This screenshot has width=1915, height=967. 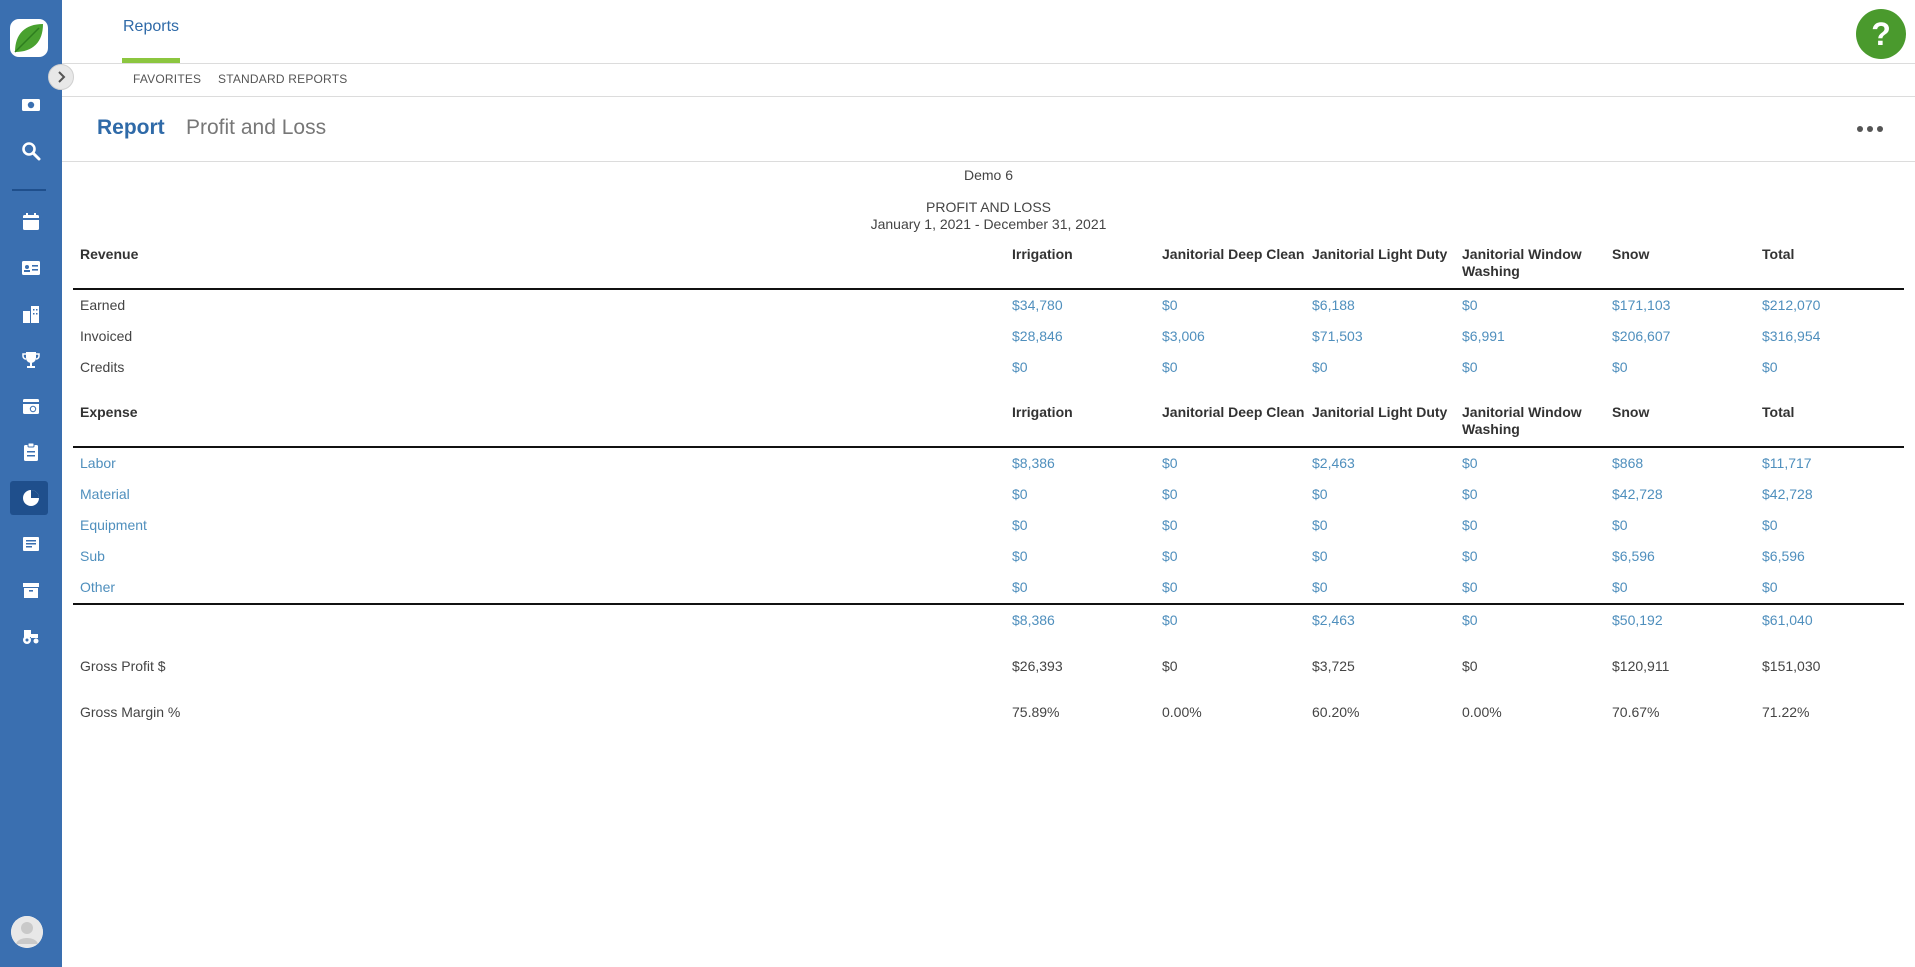 What do you see at coordinates (31, 406) in the screenshot?
I see `calendar-clock-icon` at bounding box center [31, 406].